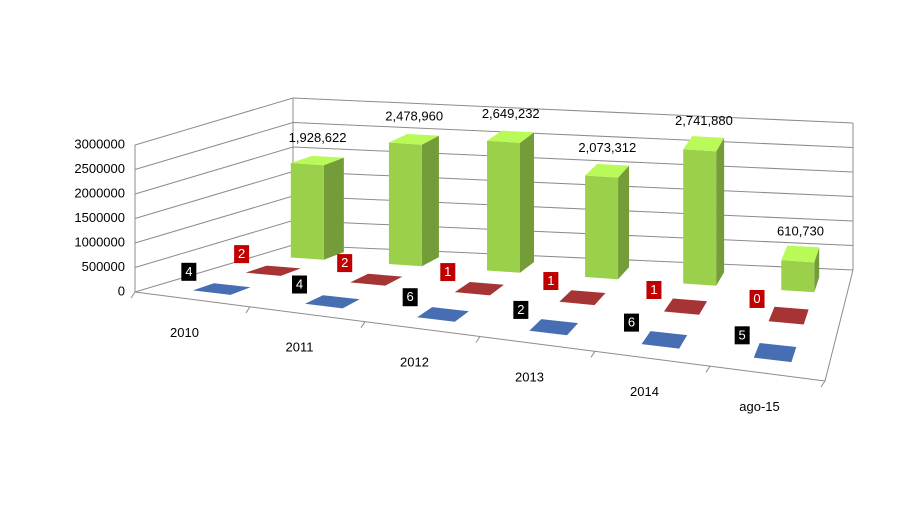 The height and width of the screenshot is (527, 912). I want to click on x-tick-label: 2011, so click(300, 347).